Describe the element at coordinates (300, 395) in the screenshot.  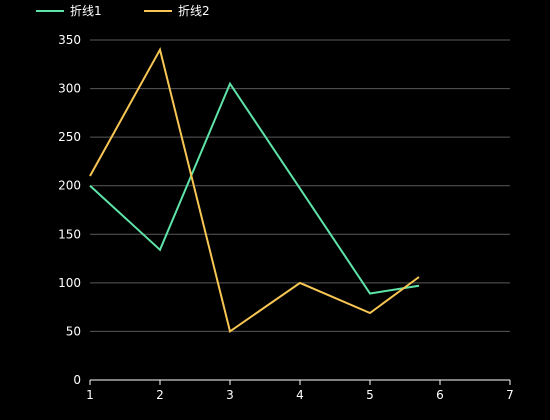
I see `x-tick-label: 4` at that location.